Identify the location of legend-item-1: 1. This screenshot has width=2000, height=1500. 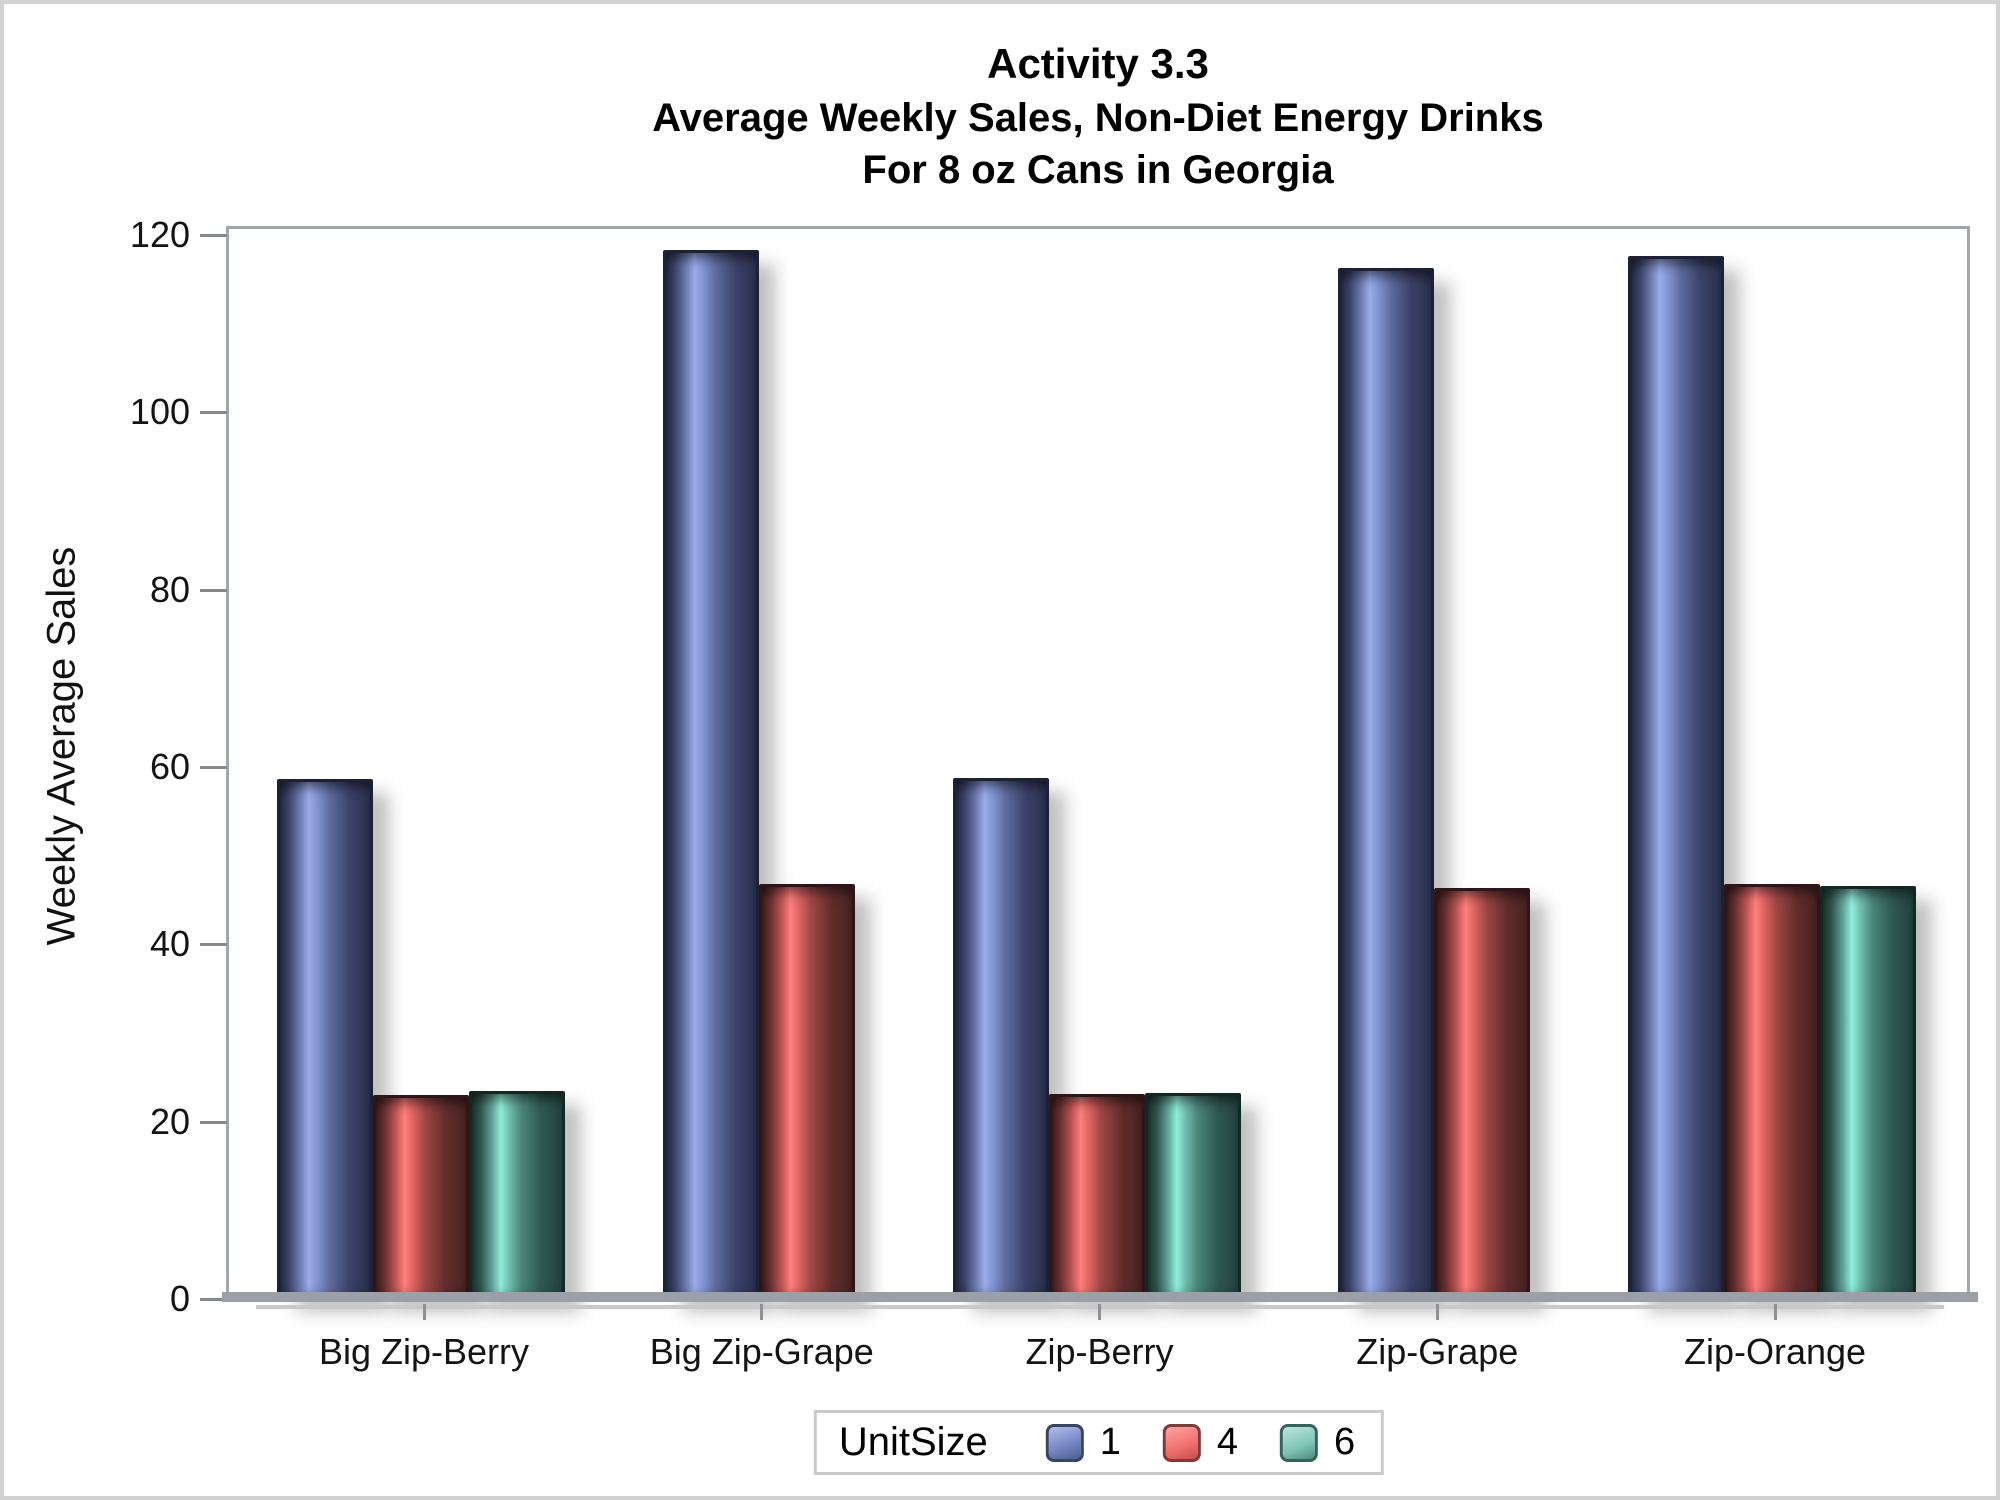
(1083, 1442).